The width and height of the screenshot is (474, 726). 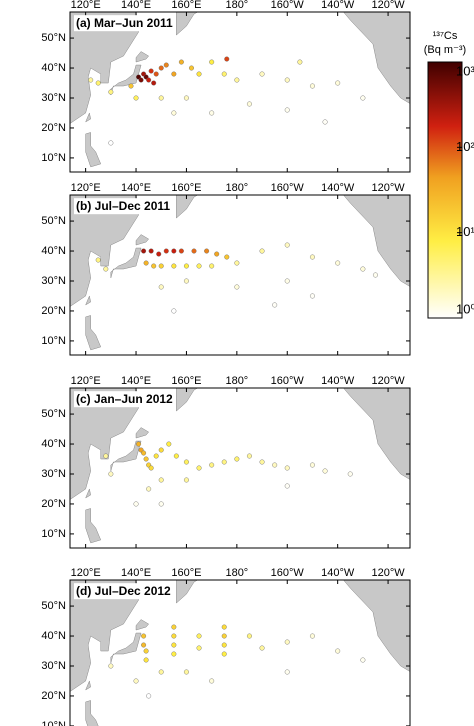 What do you see at coordinates (53, 696) in the screenshot?
I see `lat-tick-label: 20°N` at bounding box center [53, 696].